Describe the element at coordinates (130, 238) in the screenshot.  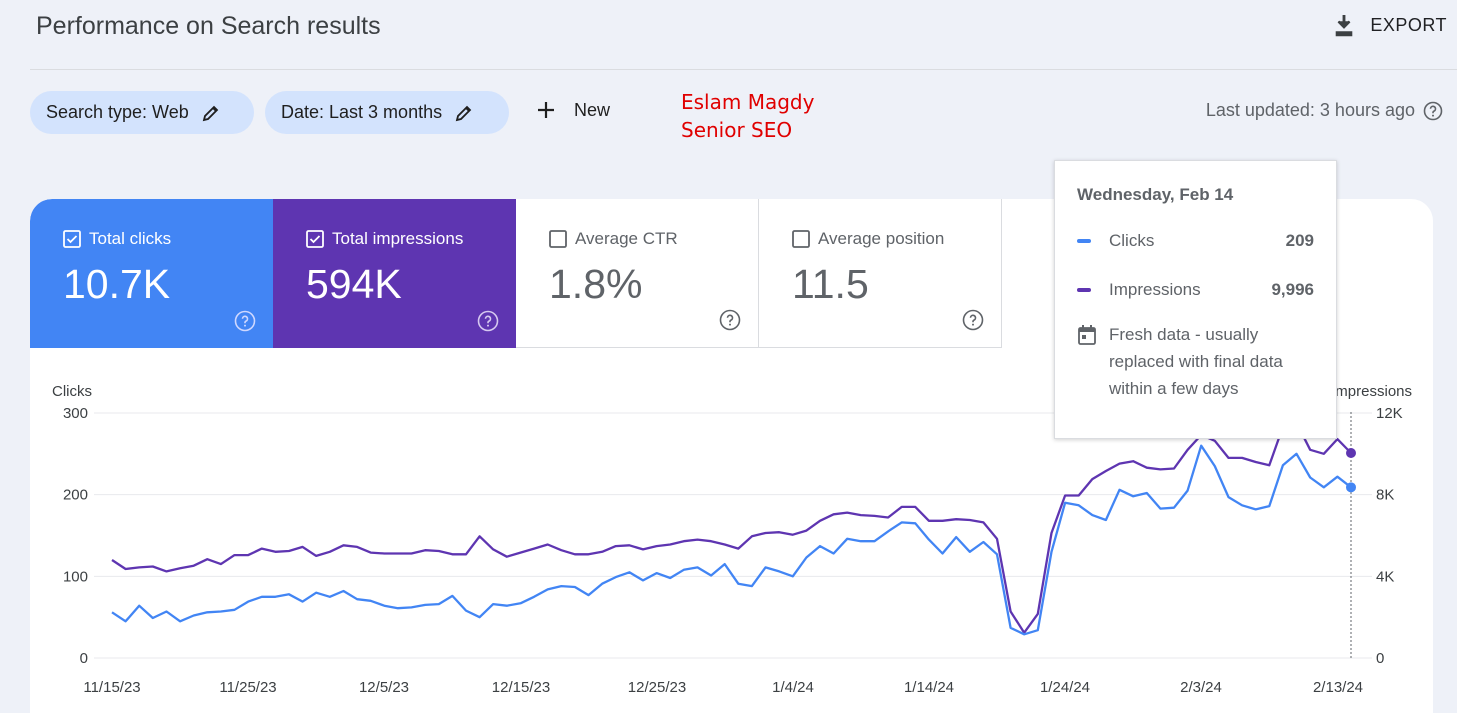
I see `metric-label: Total clicks` at that location.